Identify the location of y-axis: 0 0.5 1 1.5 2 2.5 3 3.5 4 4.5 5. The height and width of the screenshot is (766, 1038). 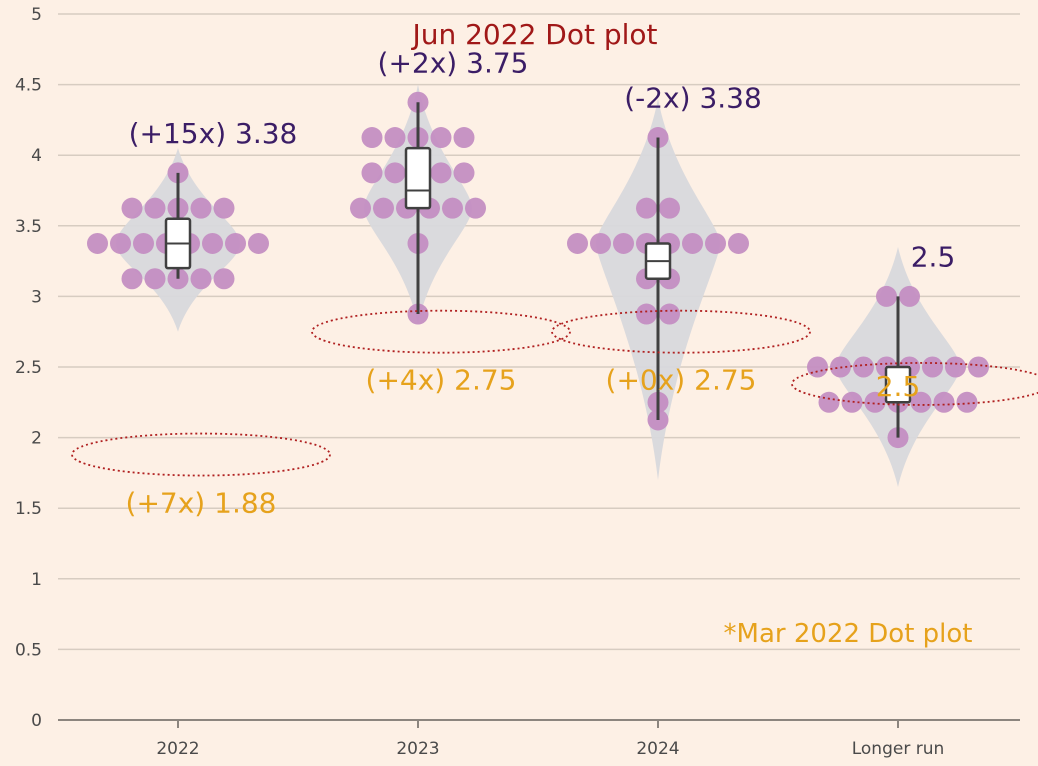
(28, 368).